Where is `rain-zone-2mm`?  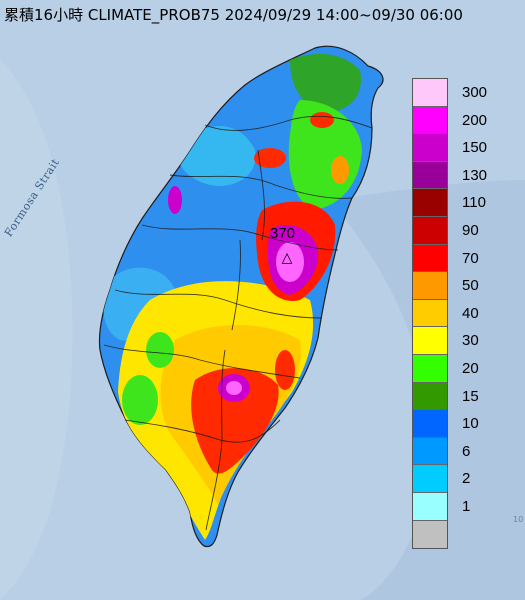
rain-zone-2mm is located at coordinates (216, 156).